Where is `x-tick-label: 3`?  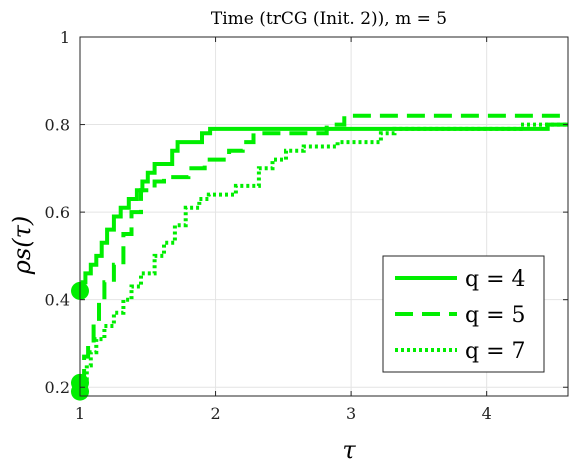 x-tick-label: 3 is located at coordinates (351, 413).